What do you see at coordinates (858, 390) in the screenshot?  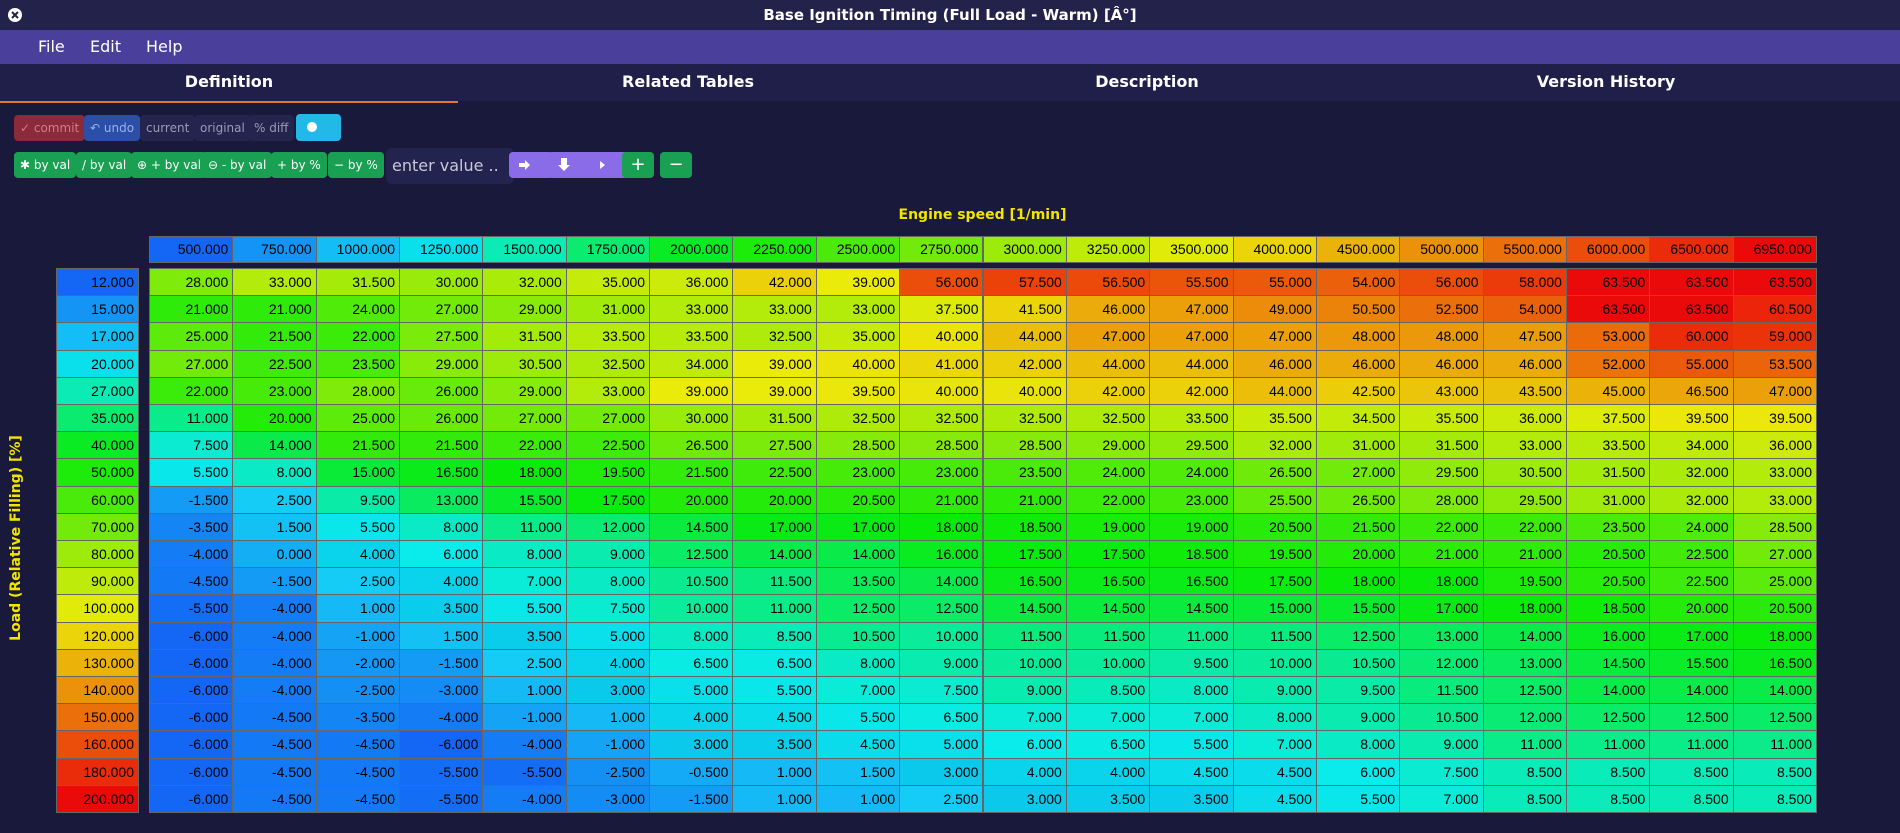 I see `table-cell: 39.500` at bounding box center [858, 390].